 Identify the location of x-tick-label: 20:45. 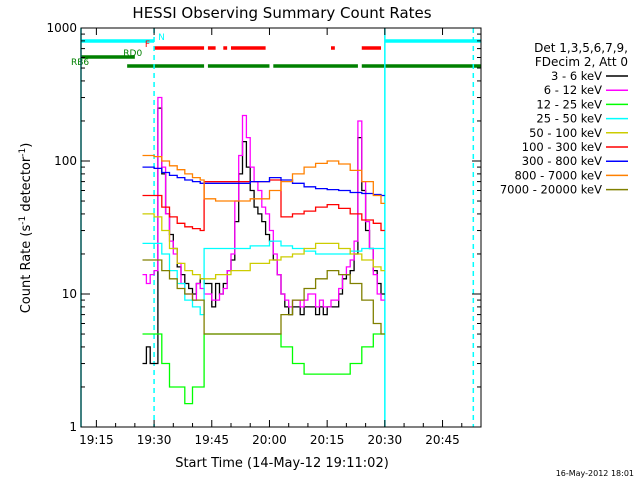
(442, 440).